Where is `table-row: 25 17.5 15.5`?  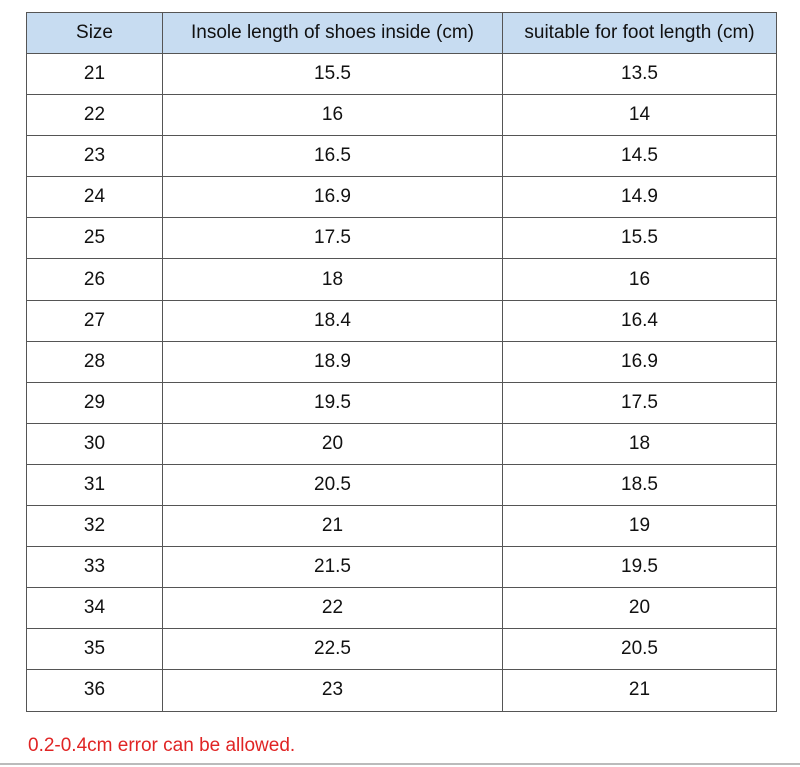 table-row: 25 17.5 15.5 is located at coordinates (401, 238).